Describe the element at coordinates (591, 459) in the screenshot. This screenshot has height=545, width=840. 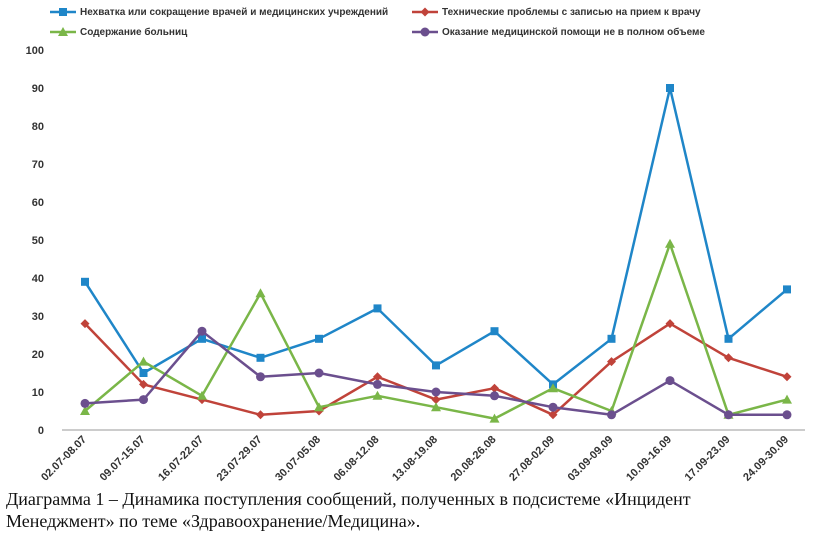
I see `x-tick-label: 03.09-09.09` at that location.